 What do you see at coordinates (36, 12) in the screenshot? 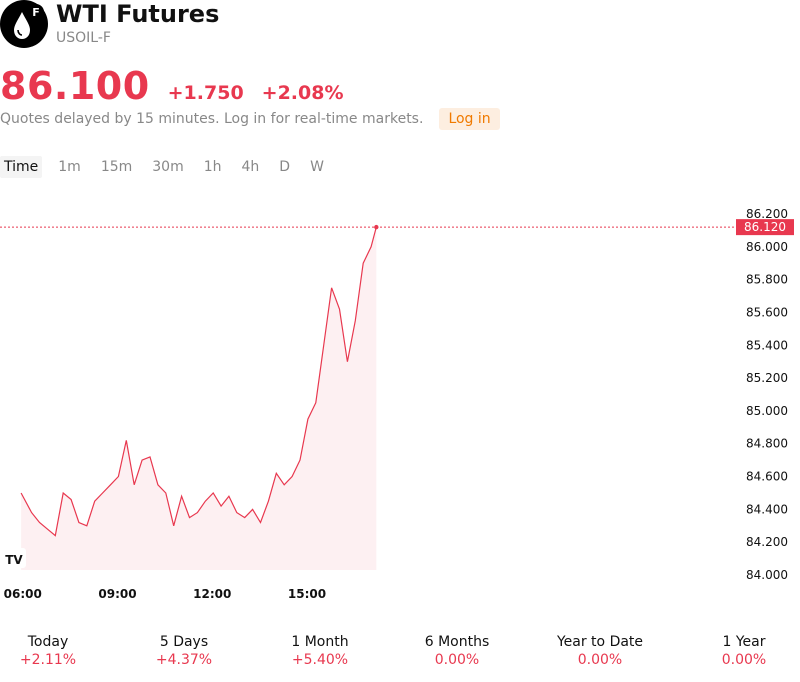
I see `logo-badge: F` at bounding box center [36, 12].